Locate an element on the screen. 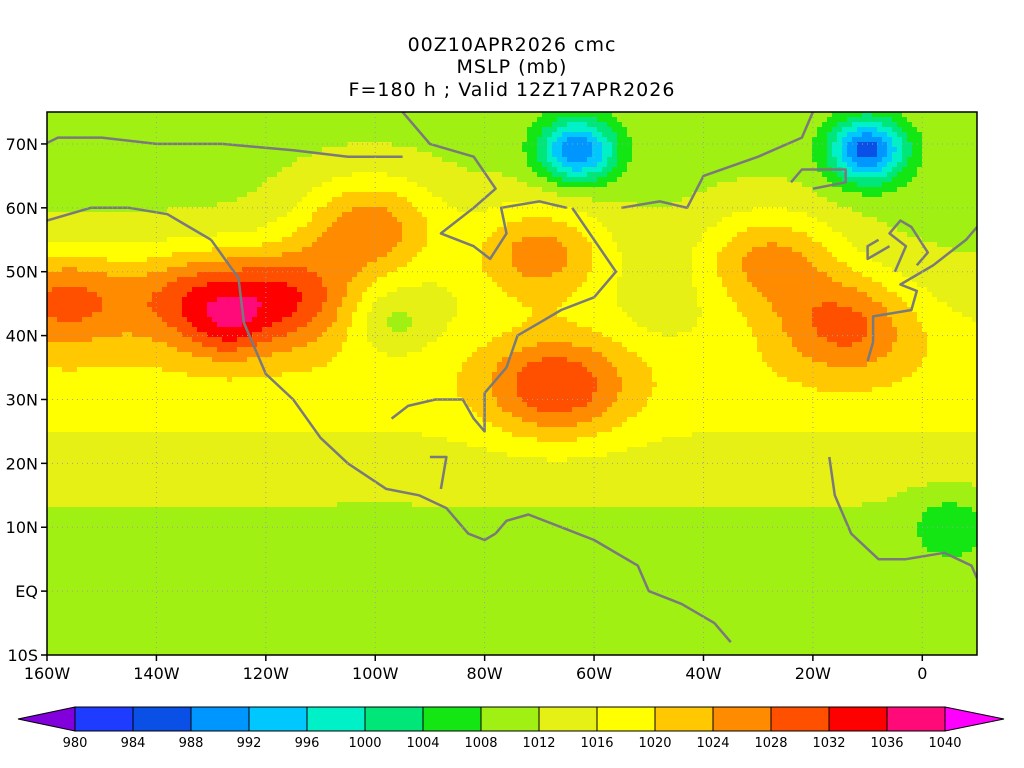 This screenshot has height=768, width=1024. x-tick-label: 100W is located at coordinates (375, 673).